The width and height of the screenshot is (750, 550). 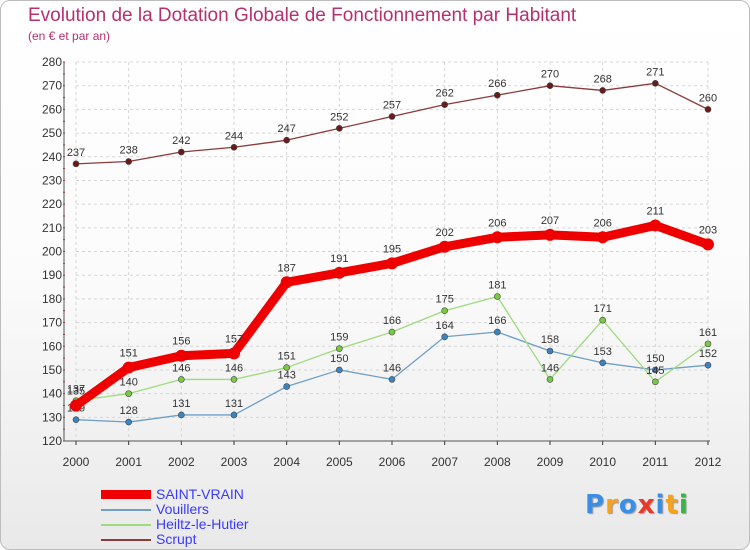 I want to click on legend-label: SAINT-VRAIN, so click(x=200, y=494).